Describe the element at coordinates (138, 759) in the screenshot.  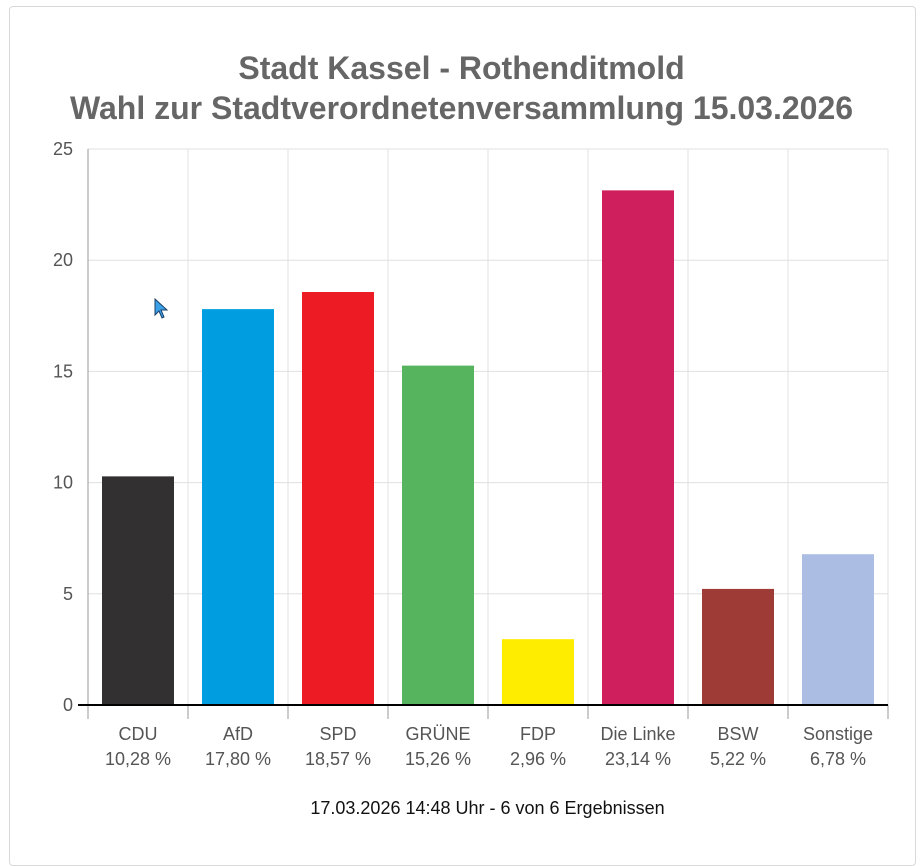
I see `x-value-label: 10,28 %` at that location.